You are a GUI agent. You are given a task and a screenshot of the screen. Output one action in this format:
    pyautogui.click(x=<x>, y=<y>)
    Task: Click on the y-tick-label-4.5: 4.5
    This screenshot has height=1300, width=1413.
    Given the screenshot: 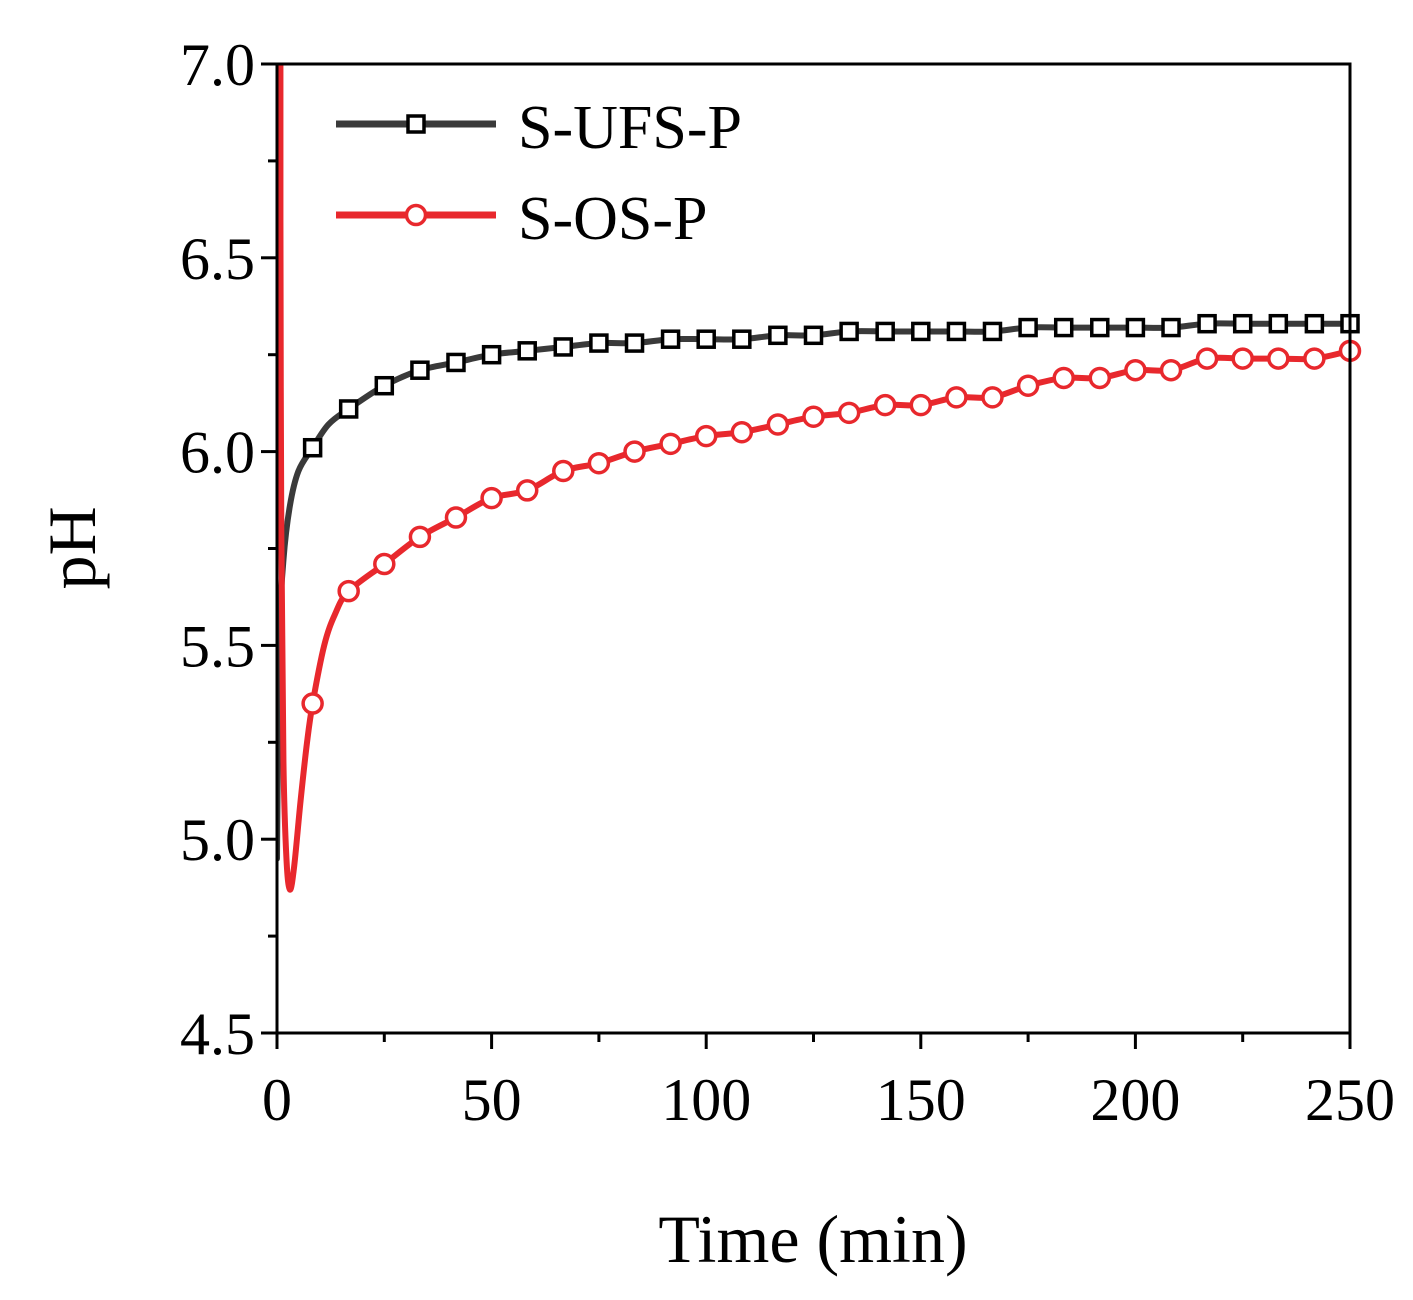 What is the action you would take?
    pyautogui.click(x=217, y=1034)
    